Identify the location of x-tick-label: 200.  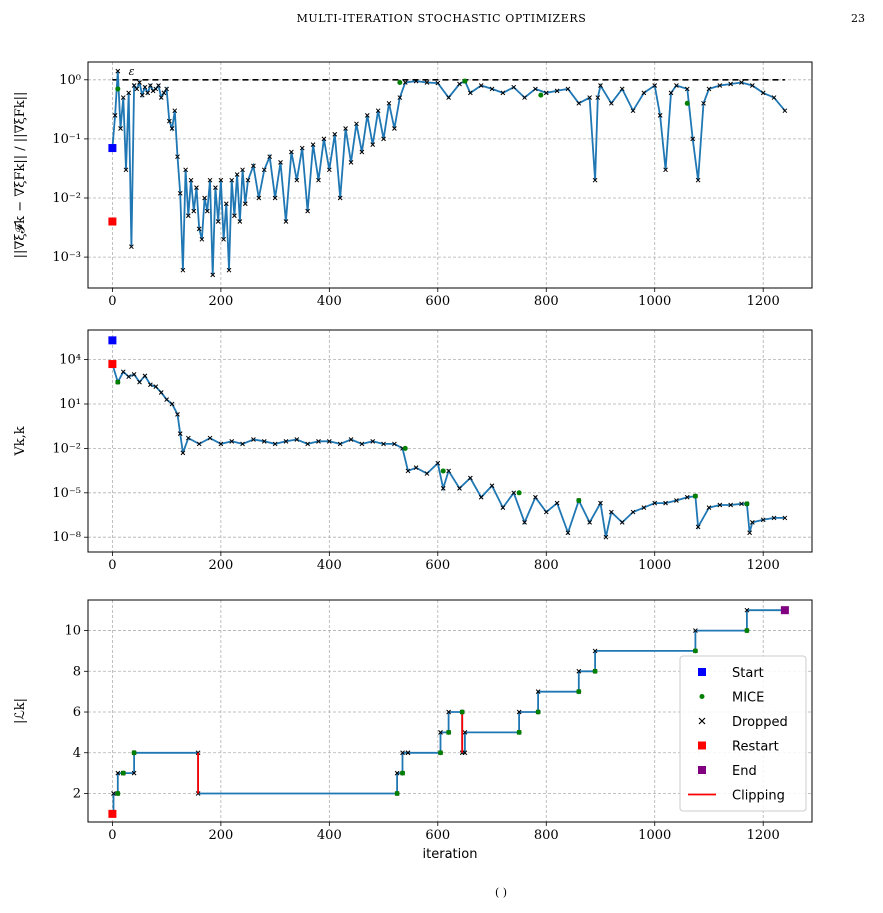
(220, 565).